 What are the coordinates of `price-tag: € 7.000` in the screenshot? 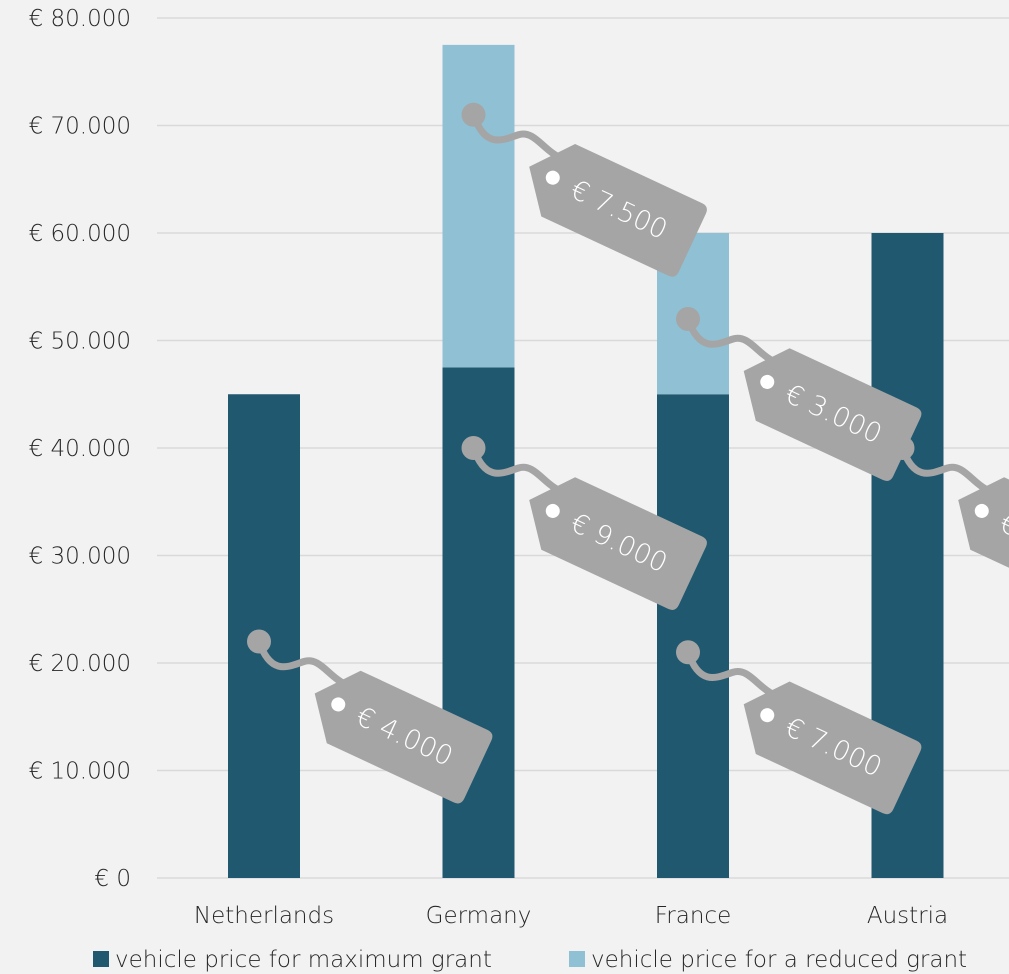 It's located at (799, 727).